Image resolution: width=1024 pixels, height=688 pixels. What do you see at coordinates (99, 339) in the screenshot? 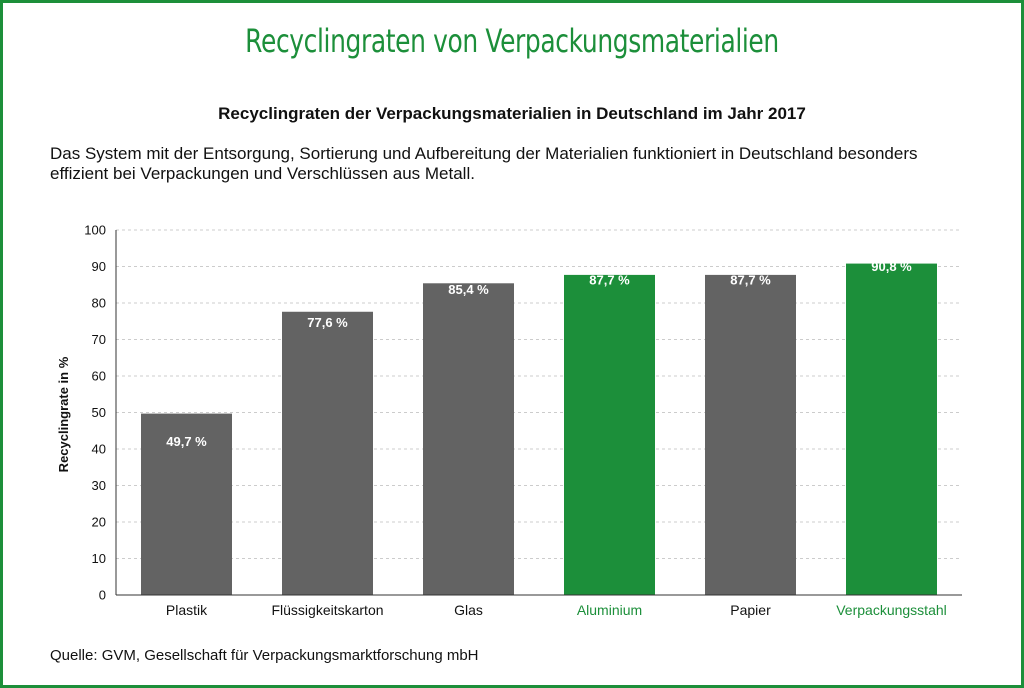
I see `y-tick-label: 70` at bounding box center [99, 339].